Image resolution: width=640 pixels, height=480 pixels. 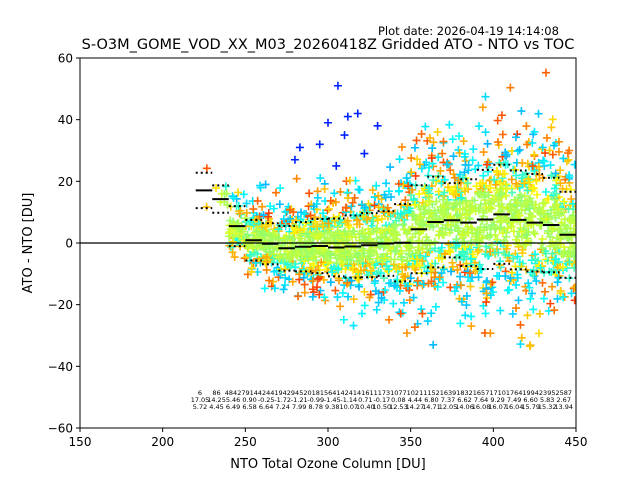 I want to click on bin-mean: 6.60, so click(x=530, y=400).